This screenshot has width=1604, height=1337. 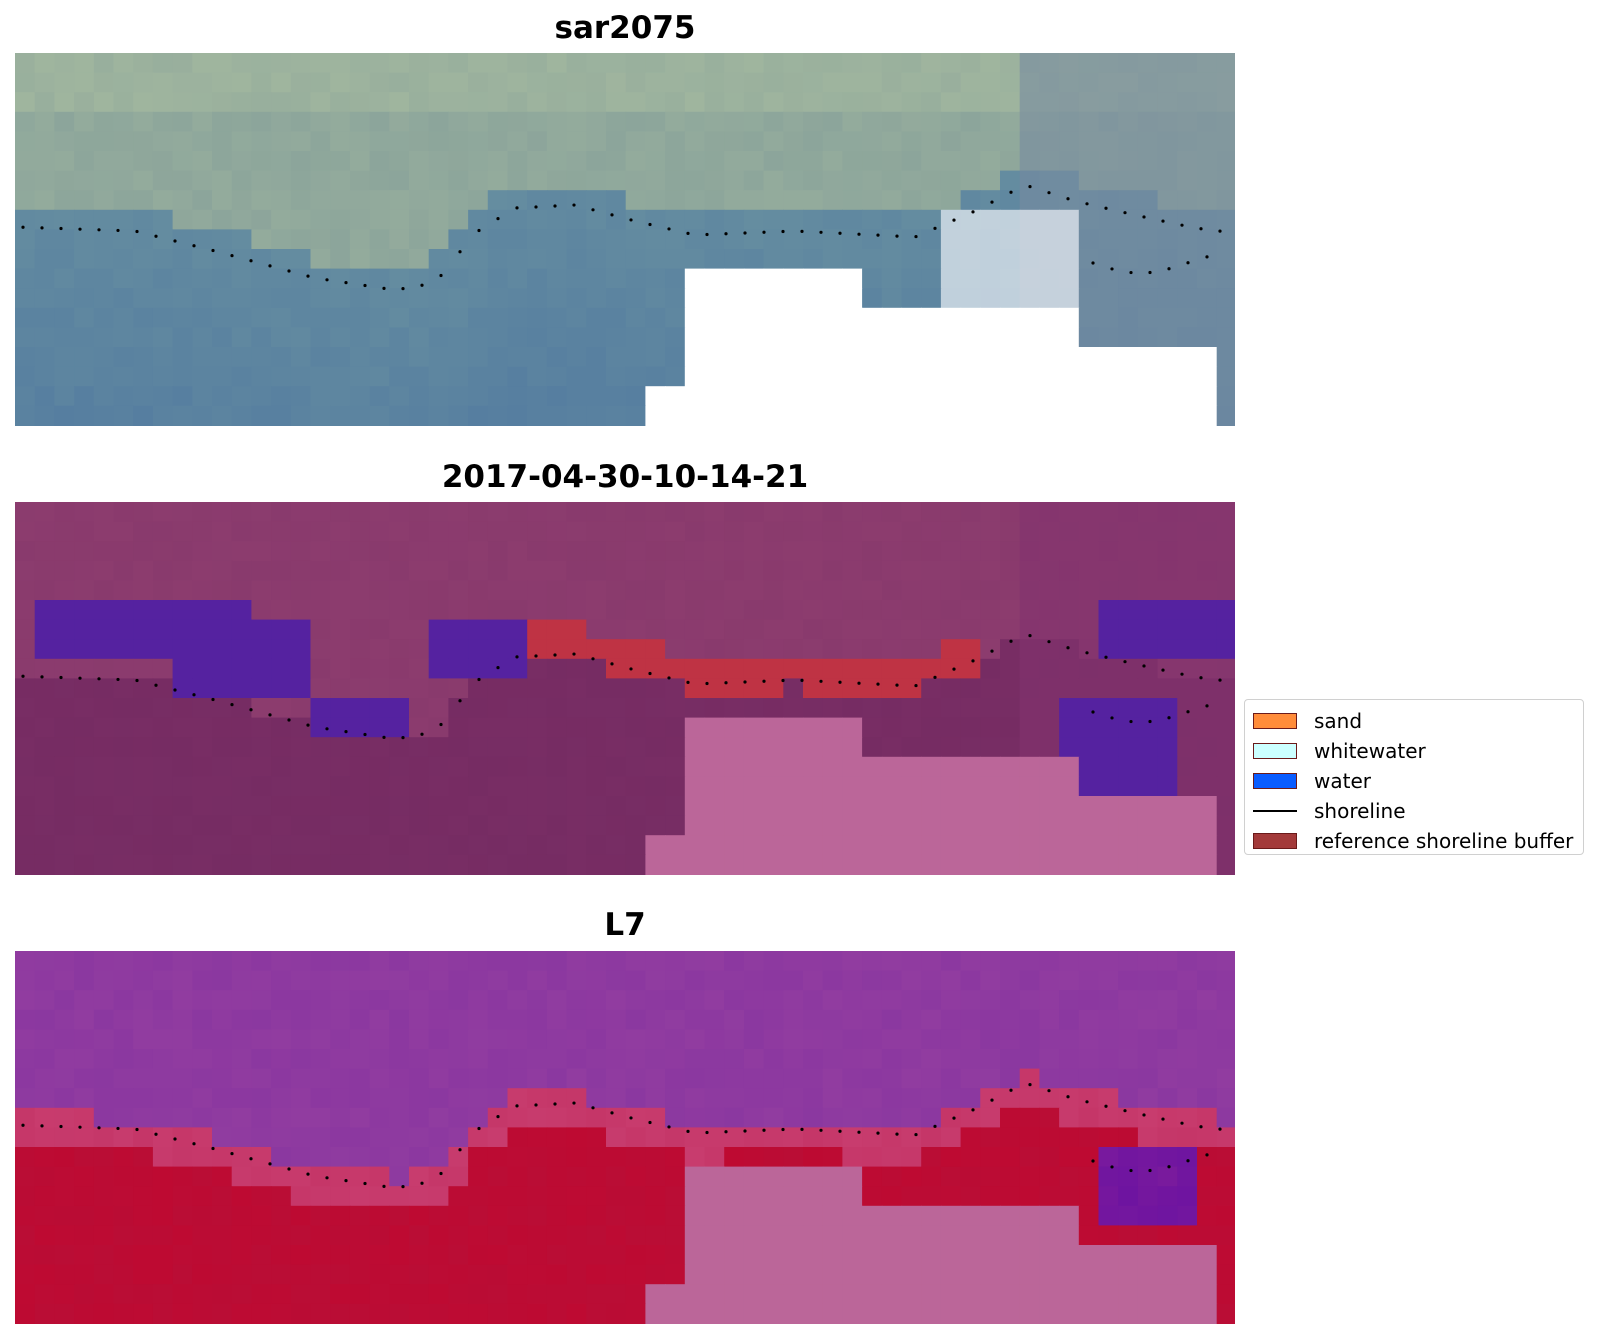 I want to click on legend-swatch-whitewater, so click(x=1275, y=751).